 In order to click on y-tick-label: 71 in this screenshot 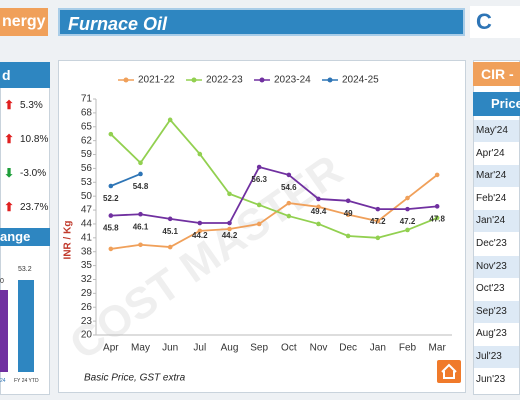, I will do `click(87, 99)`.